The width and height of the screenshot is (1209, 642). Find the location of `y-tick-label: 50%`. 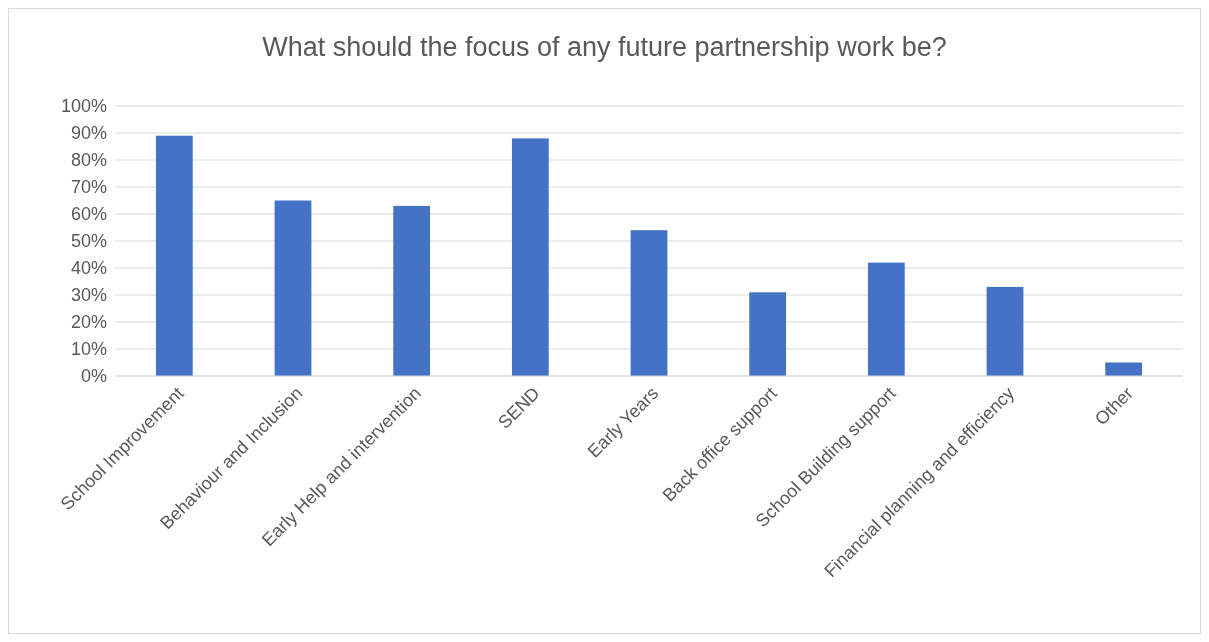

y-tick-label: 50% is located at coordinates (88, 241).